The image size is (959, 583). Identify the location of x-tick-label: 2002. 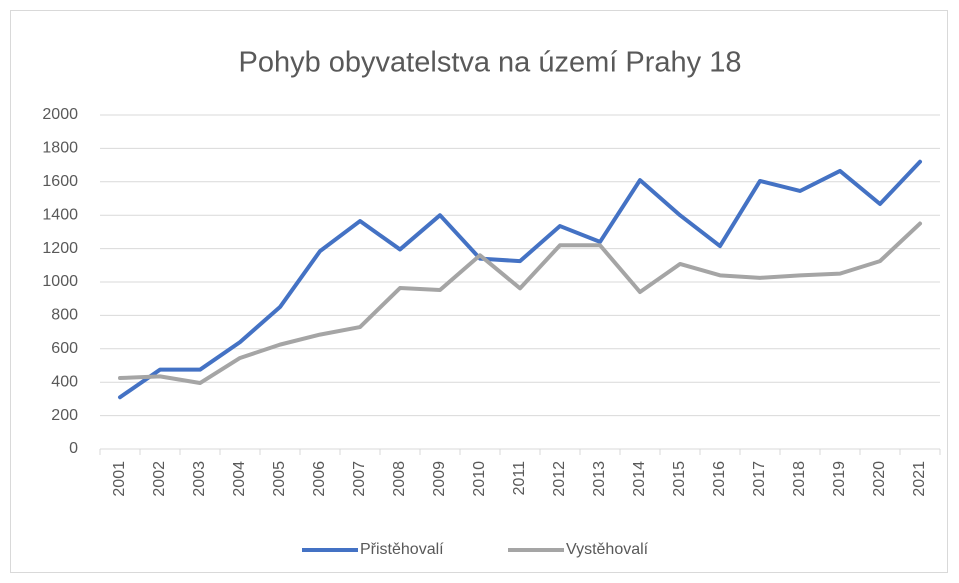
(159, 479).